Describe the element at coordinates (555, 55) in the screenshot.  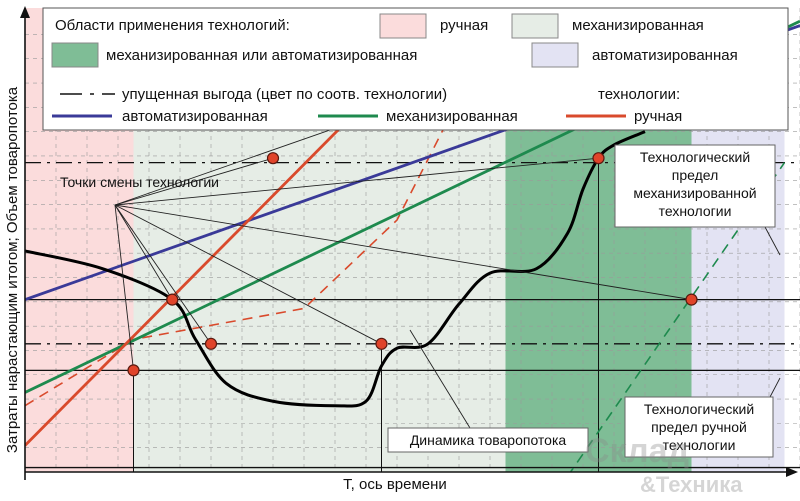
I see `legend-swatch-auto` at that location.